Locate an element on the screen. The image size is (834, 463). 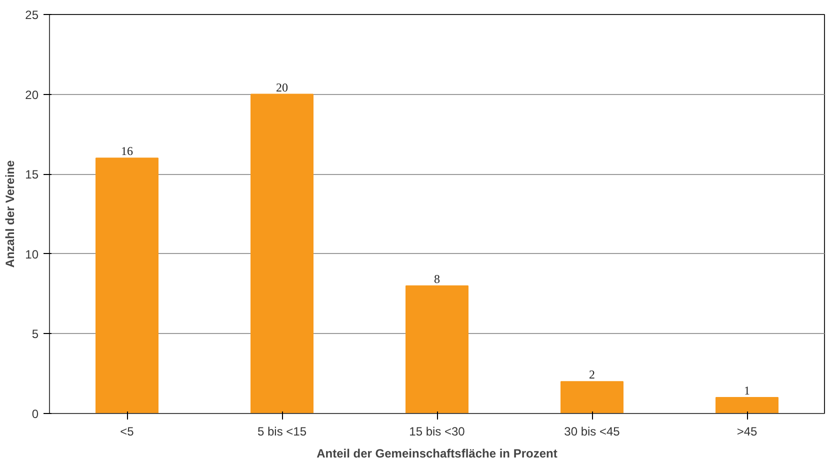
y-tick-label: 20 is located at coordinates (32, 95).